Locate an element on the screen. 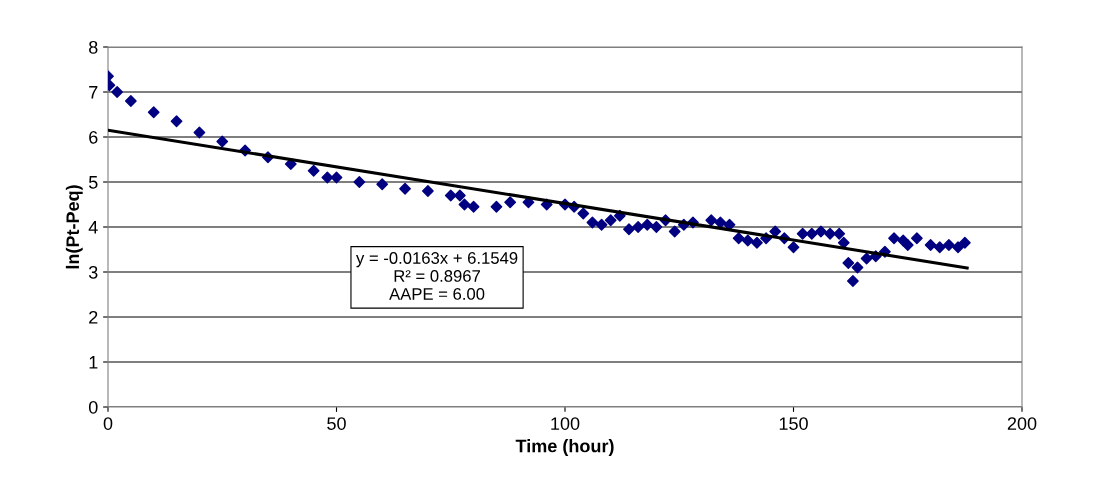 The height and width of the screenshot is (483, 1093). y-tick-label: 3 is located at coordinates (93, 272).